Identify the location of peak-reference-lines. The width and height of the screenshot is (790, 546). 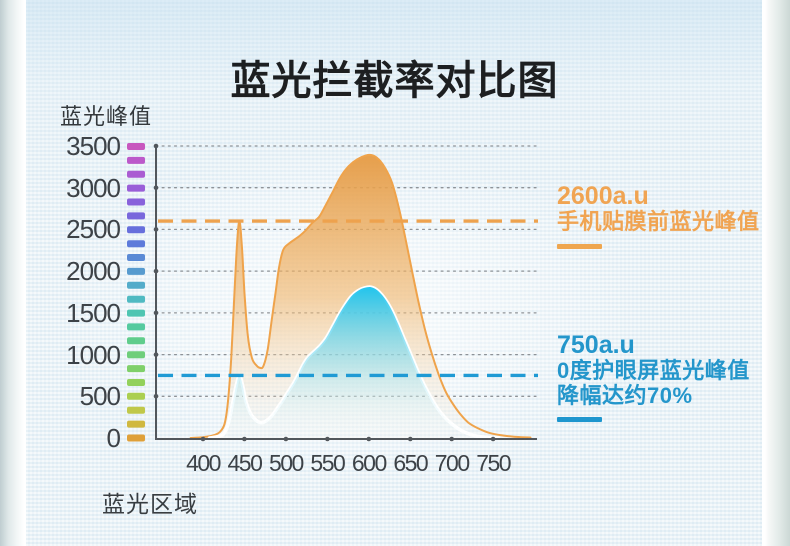
(348, 298).